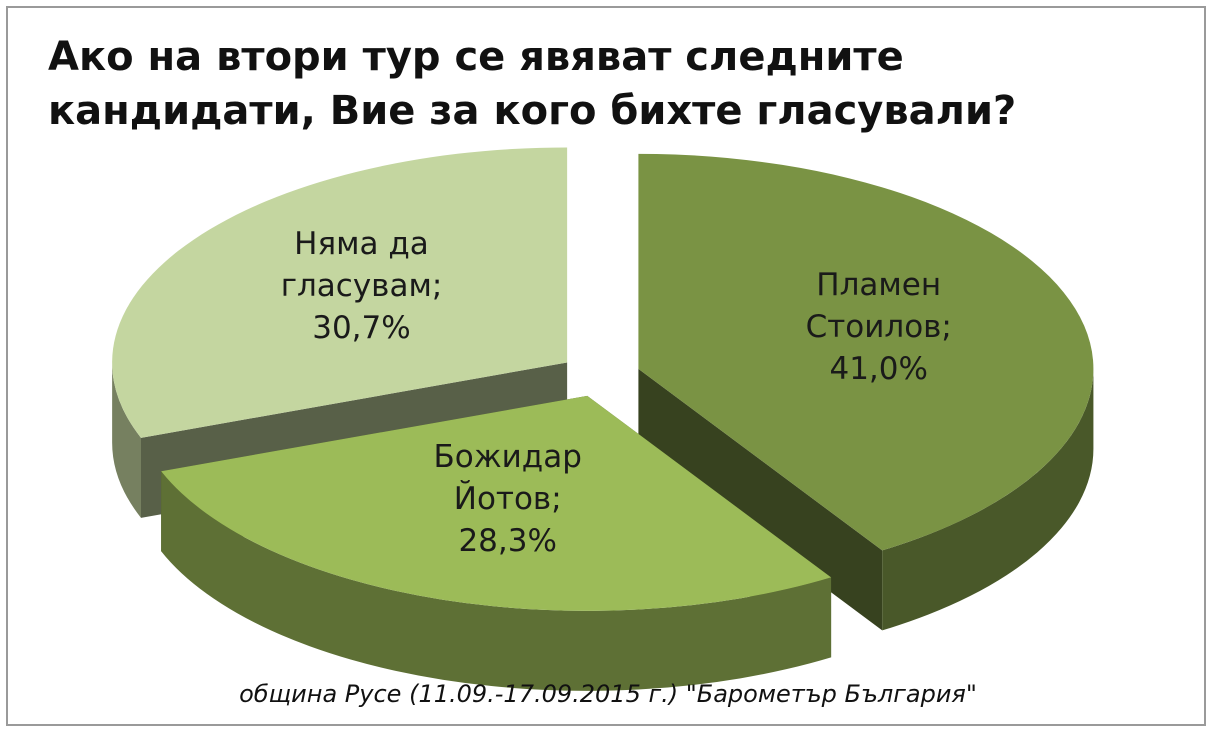 This screenshot has height=735, width=1216. What do you see at coordinates (507, 457) in the screenshot?
I see `slice-label-1-line-0: Божидар` at bounding box center [507, 457].